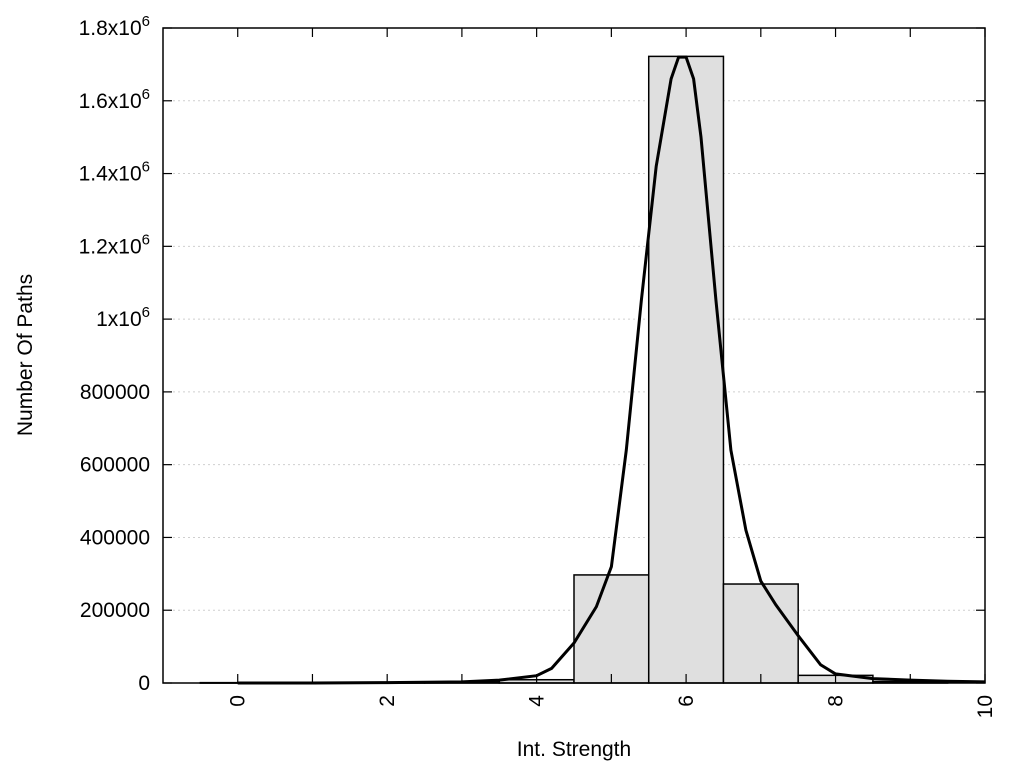 The width and height of the screenshot is (1024, 768). Describe the element at coordinates (115, 537) in the screenshot. I see `y-tick-label: 400000` at that location.